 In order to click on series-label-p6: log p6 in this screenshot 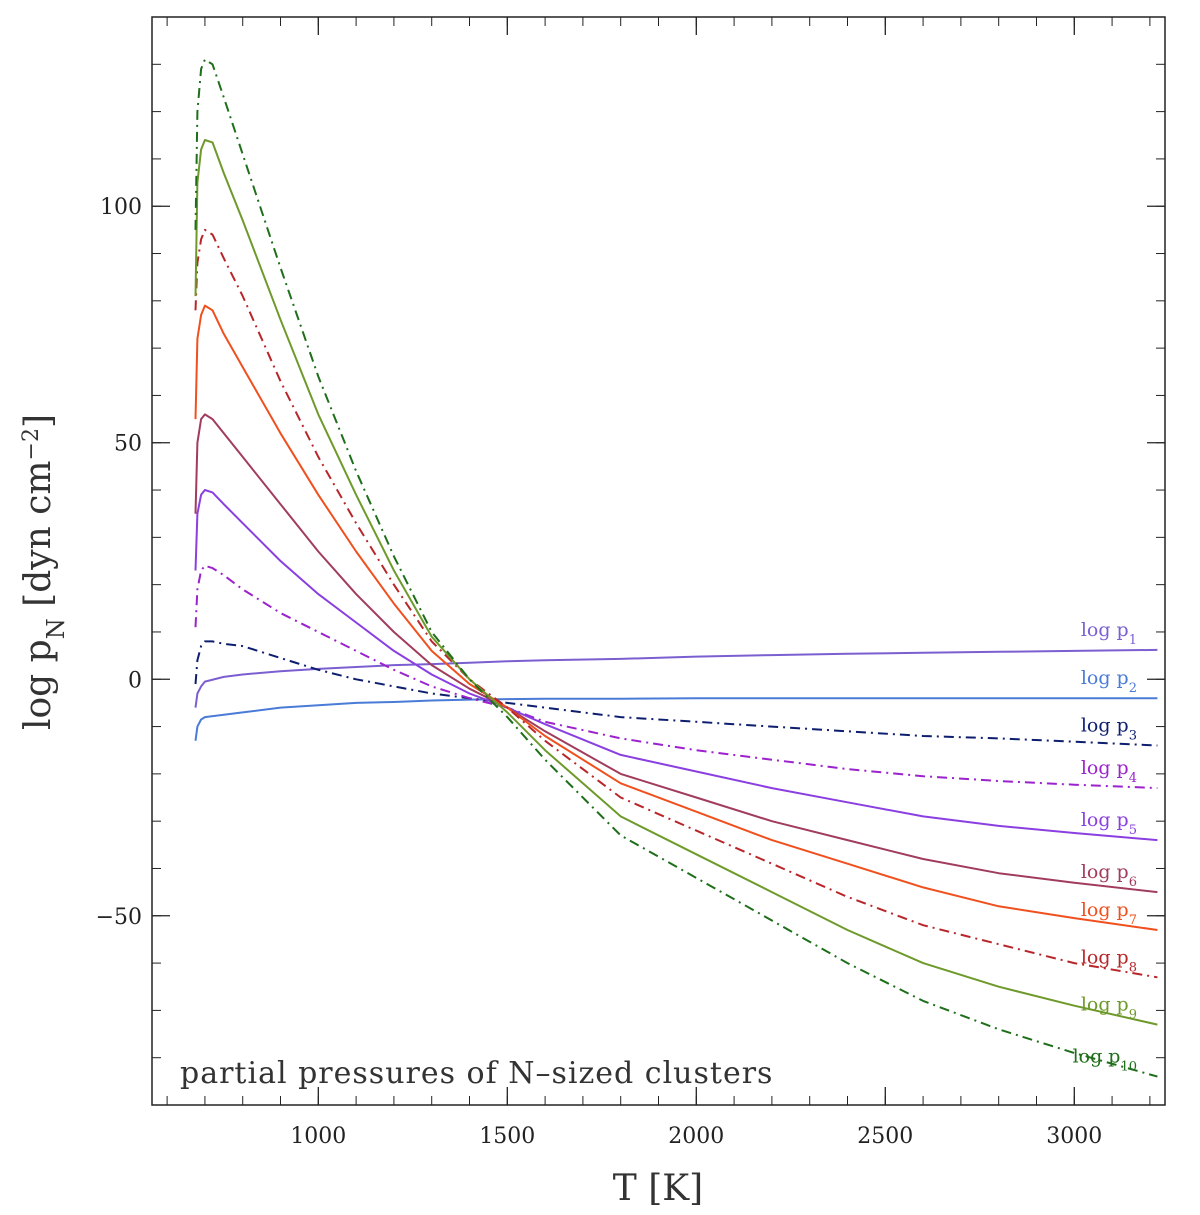, I will do `click(1109, 875)`.